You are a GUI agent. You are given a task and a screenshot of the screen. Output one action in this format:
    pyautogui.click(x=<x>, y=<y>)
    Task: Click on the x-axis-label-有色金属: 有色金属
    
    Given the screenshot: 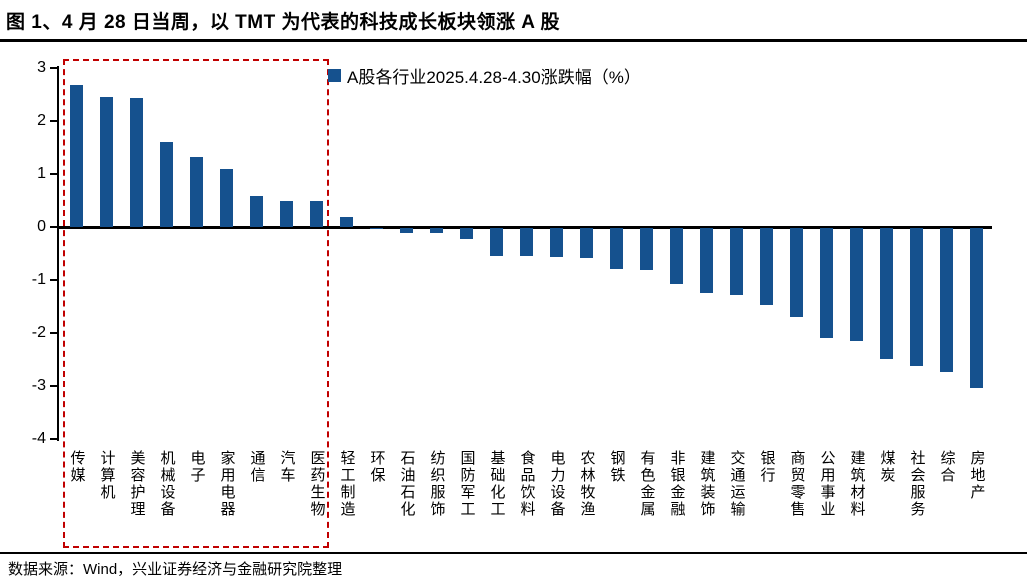 What is the action you would take?
    pyautogui.click(x=647, y=484)
    